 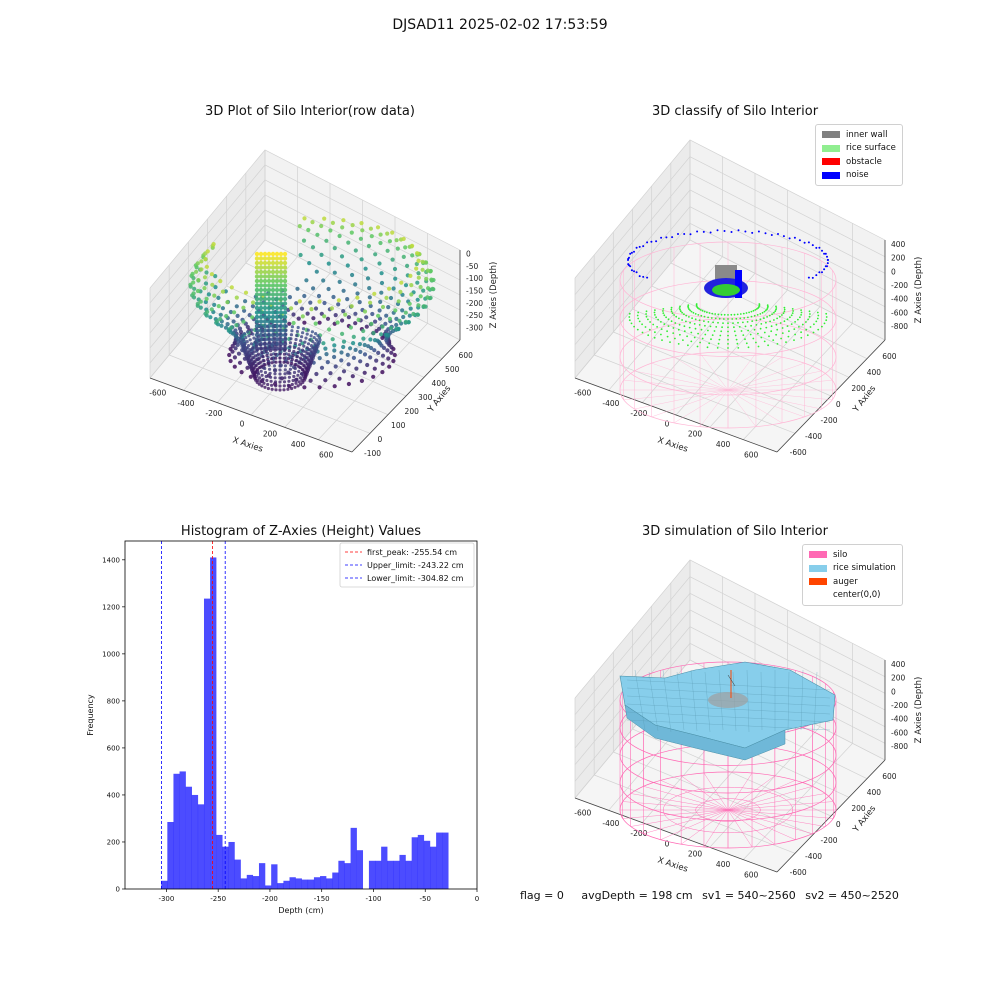 What do you see at coordinates (638, 833) in the screenshot?
I see `x-tick-label: -200` at bounding box center [638, 833].